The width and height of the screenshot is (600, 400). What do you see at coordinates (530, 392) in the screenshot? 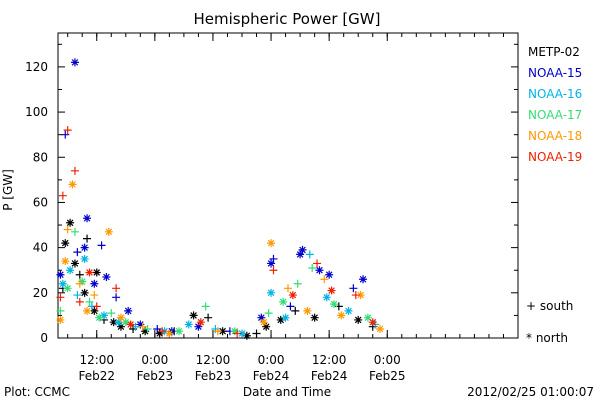
I see `footer-timestamp: 2012/02/25 01:00:07` at bounding box center [530, 392].